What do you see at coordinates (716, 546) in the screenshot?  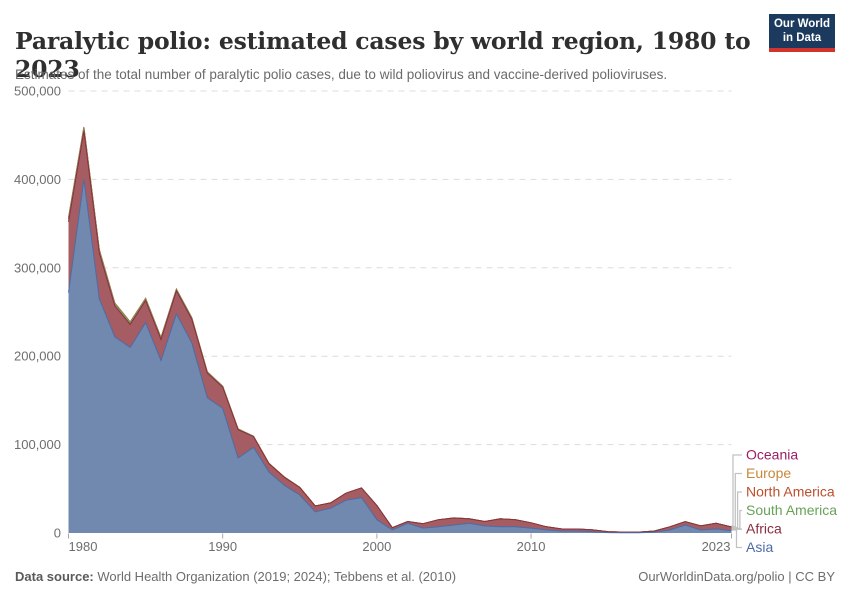 I see `x-axis-tick-label: 2023` at bounding box center [716, 546].